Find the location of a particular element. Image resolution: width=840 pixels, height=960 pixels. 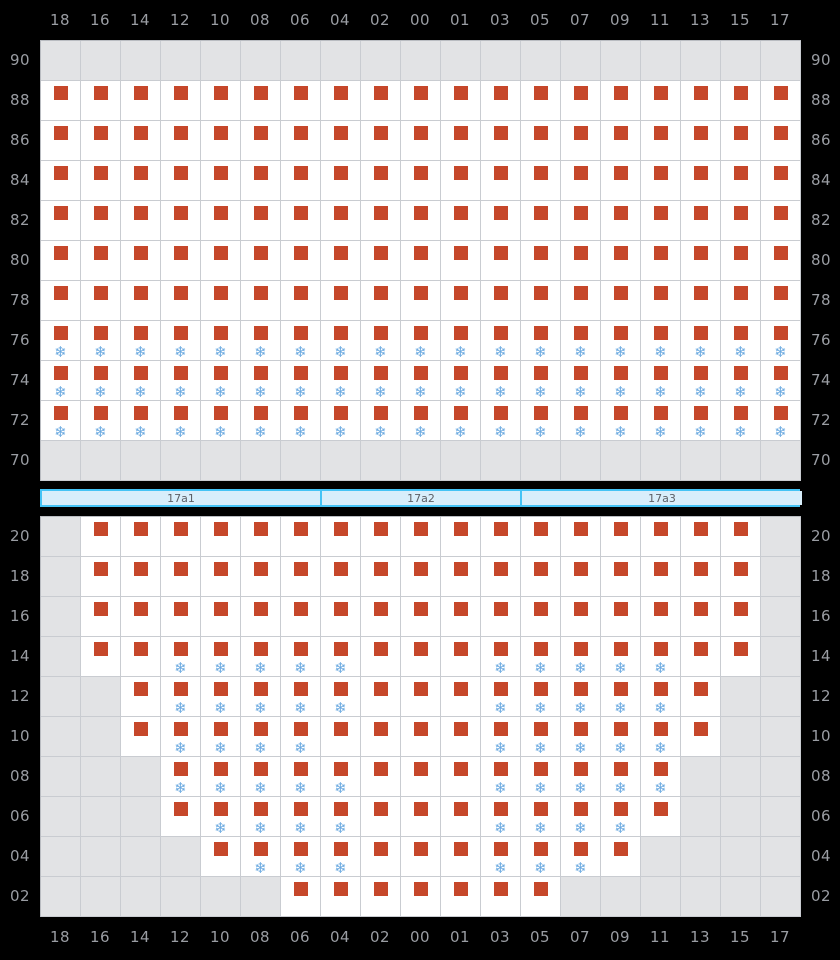

section-segment-17a2: 17a2 is located at coordinates (422, 498).